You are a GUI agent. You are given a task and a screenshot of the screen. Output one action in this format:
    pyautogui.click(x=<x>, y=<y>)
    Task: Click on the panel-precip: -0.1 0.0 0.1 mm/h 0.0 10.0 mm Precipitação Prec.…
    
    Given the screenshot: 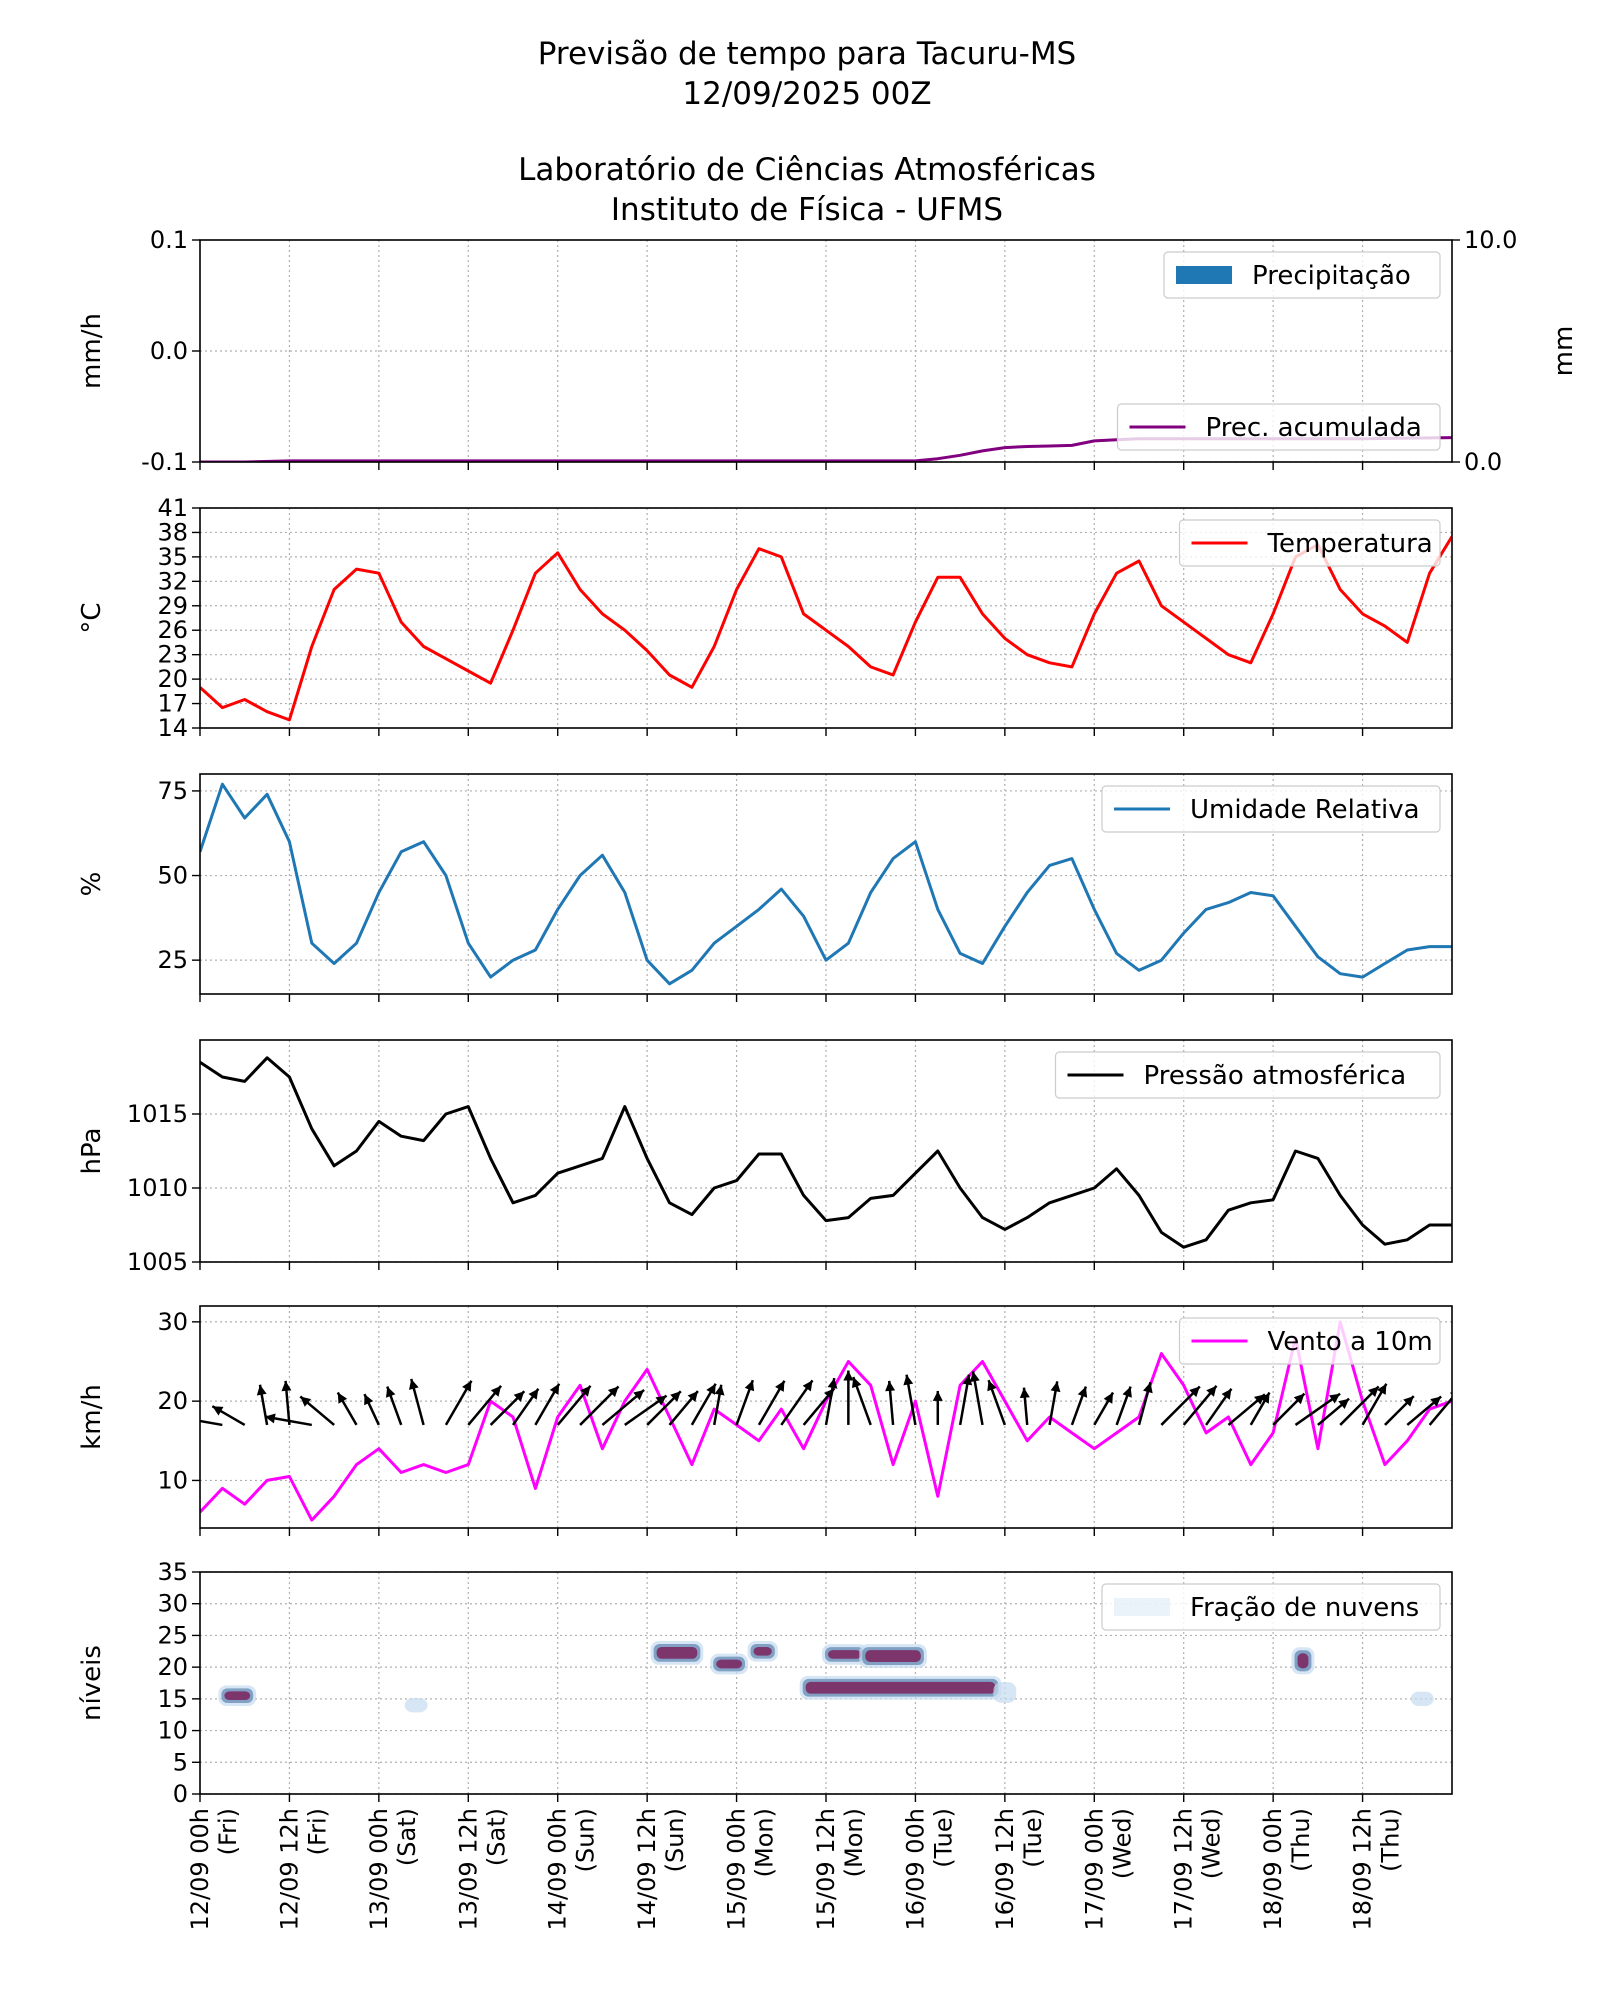 What is the action you would take?
    pyautogui.click(x=828, y=351)
    